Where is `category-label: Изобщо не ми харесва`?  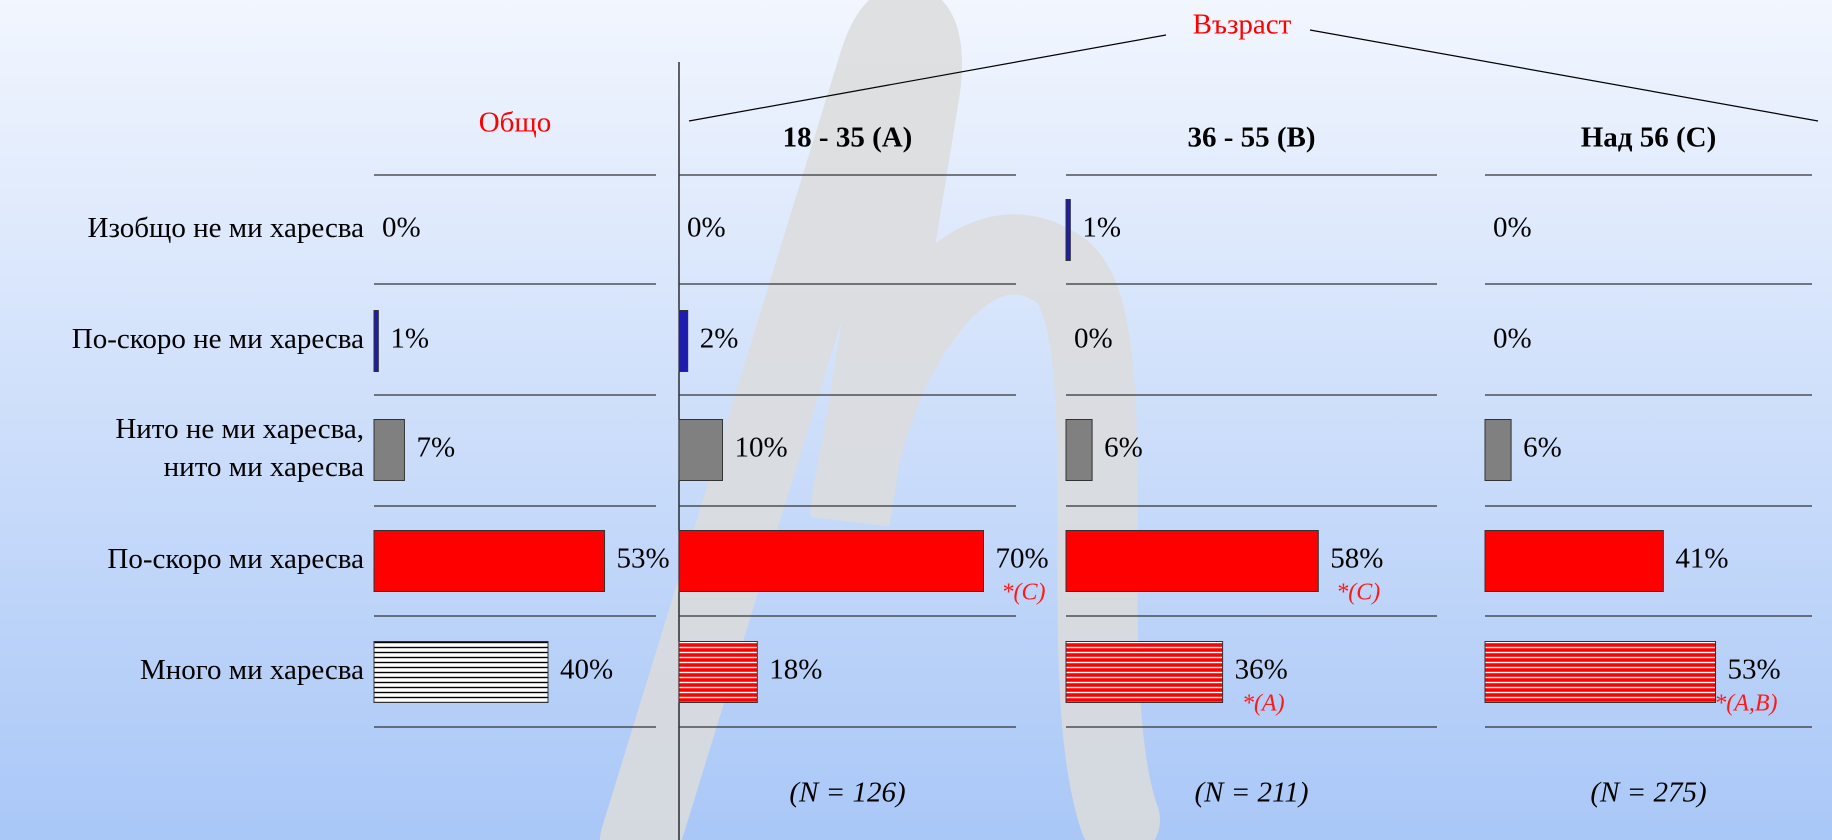 category-label: Изобщо не ми харесва is located at coordinates (226, 228).